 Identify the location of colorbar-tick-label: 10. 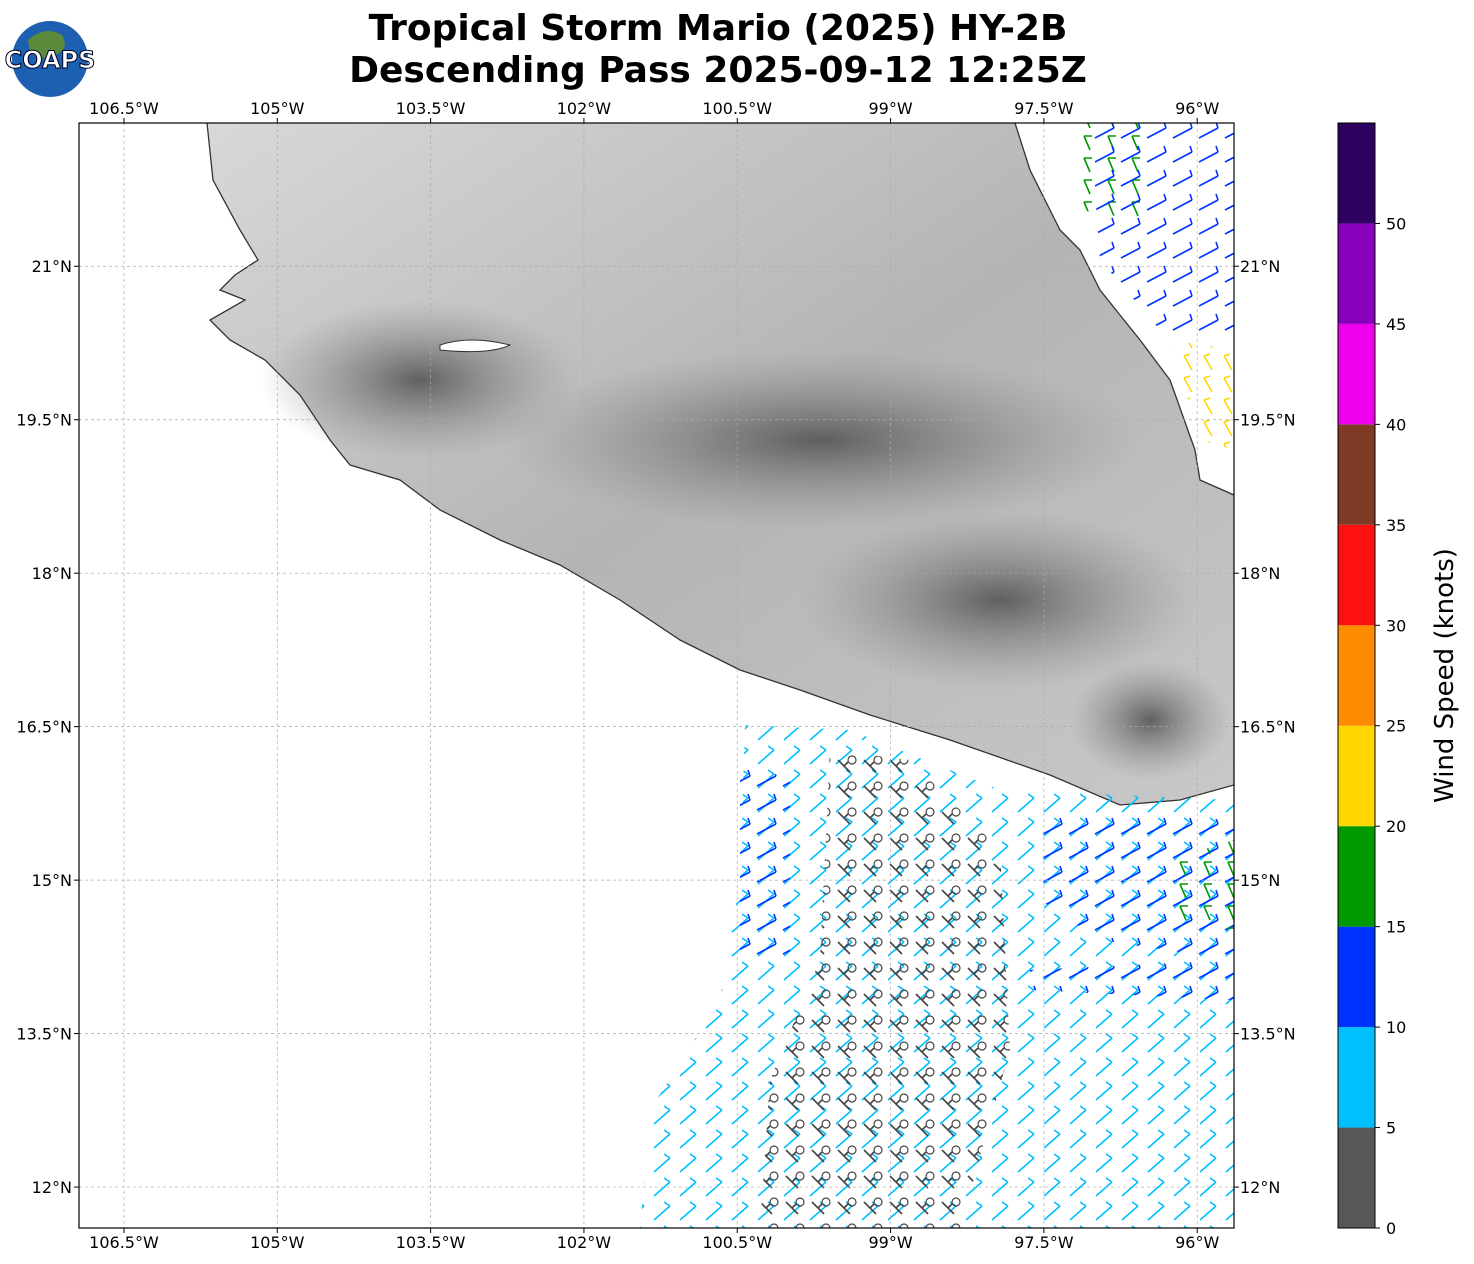
(1396, 1027).